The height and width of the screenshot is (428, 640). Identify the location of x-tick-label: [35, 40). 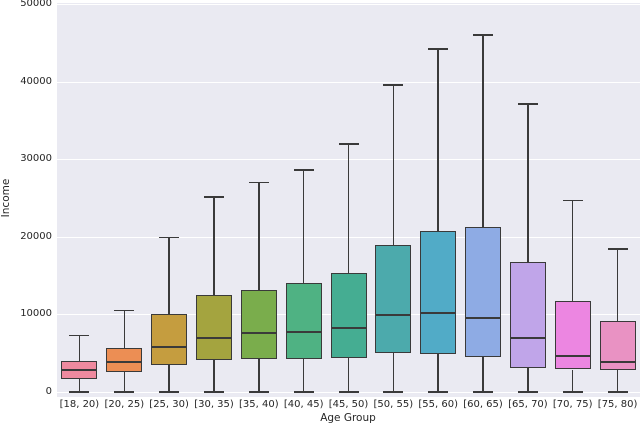
(258, 404).